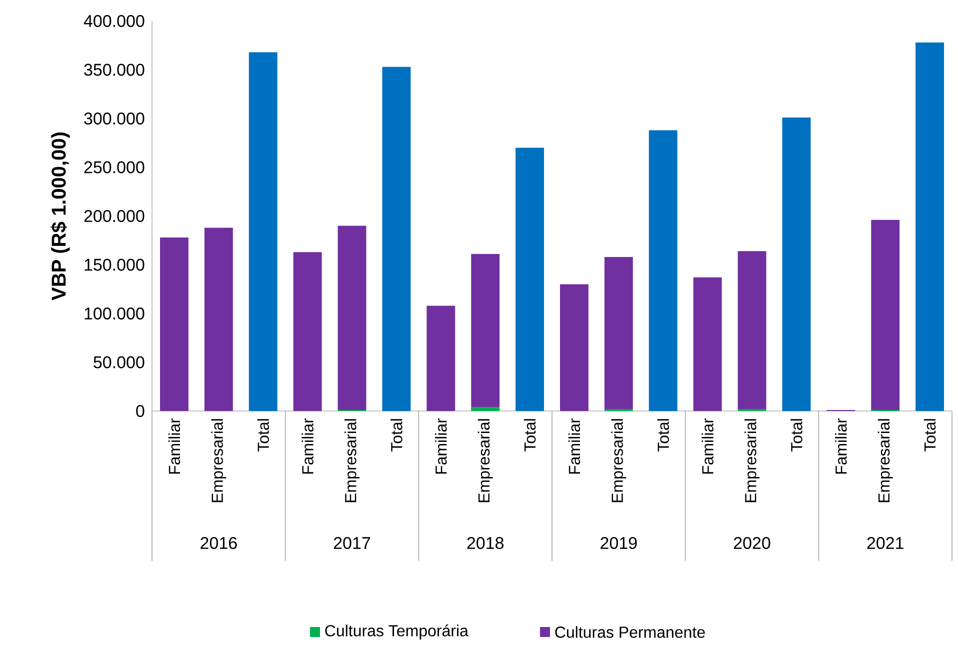 This screenshot has width=958, height=645. Describe the element at coordinates (119, 362) in the screenshot. I see `y-tick-label: 50.000` at that location.